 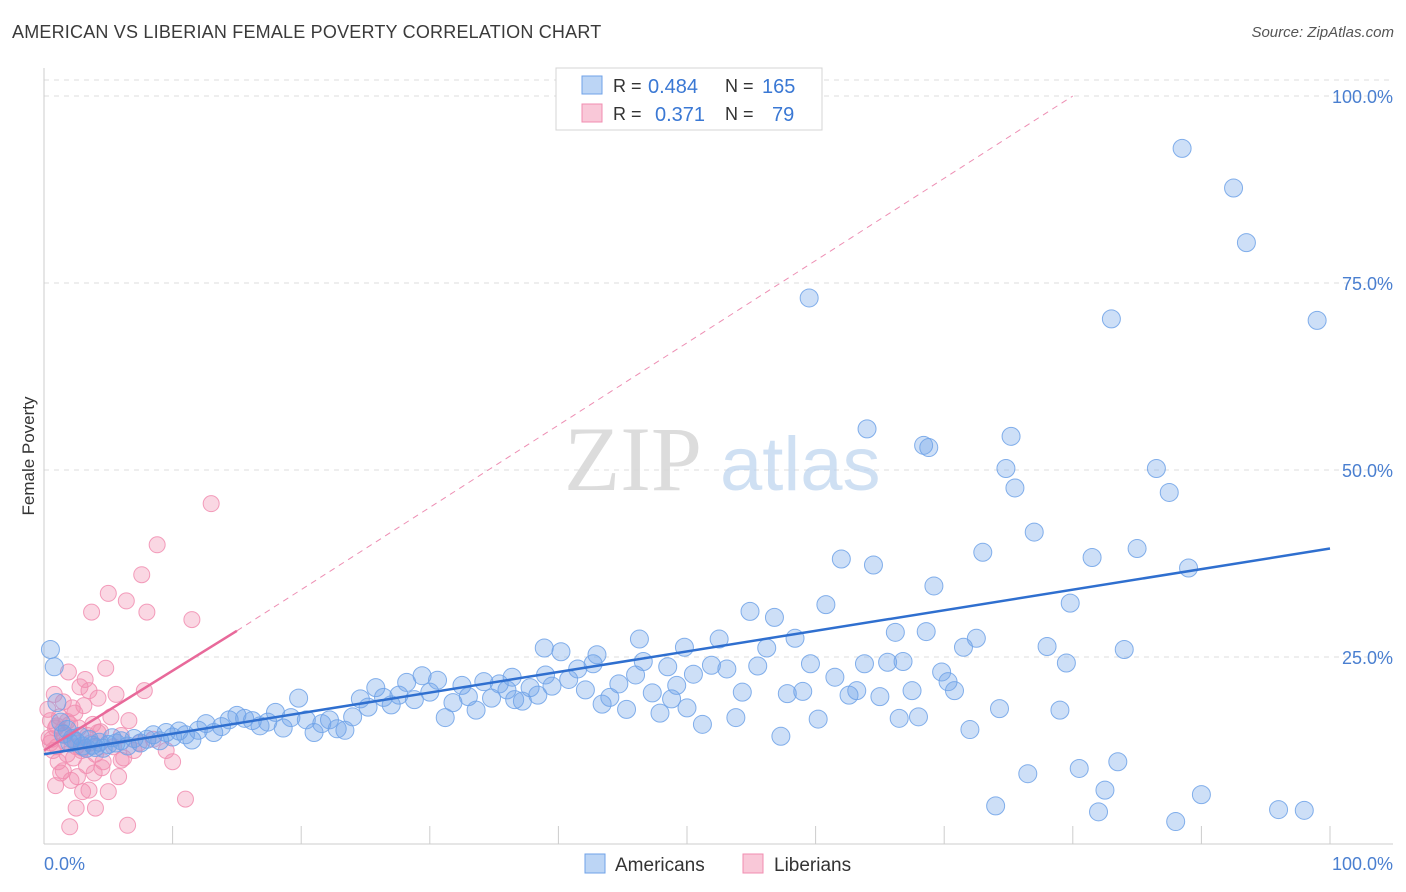 I want to click on chart-source: Source: ZipAtlas.com, so click(x=1322, y=32).